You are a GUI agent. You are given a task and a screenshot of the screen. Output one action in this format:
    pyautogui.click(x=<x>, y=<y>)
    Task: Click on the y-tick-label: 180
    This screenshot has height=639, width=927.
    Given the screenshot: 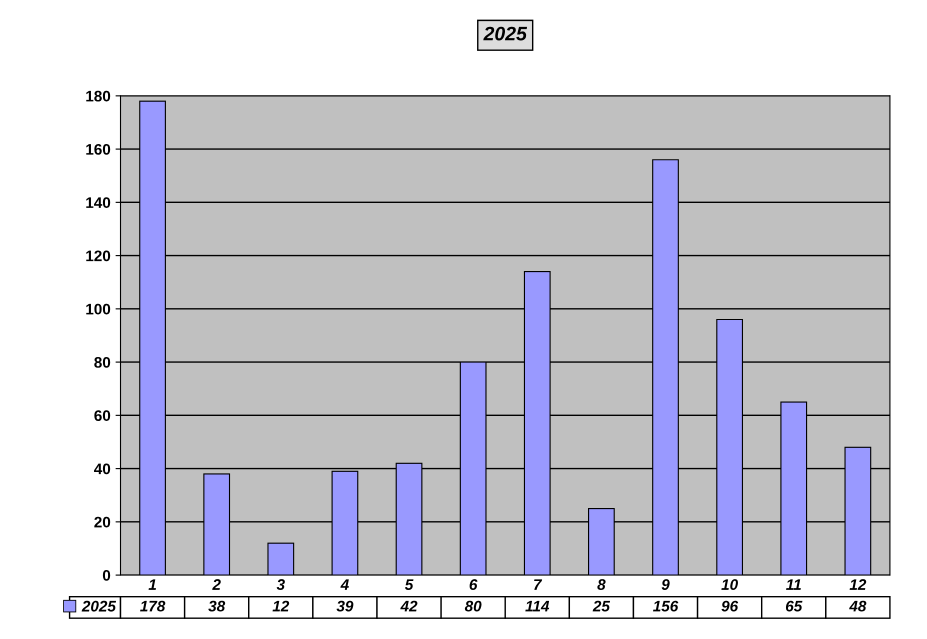 What is the action you would take?
    pyautogui.click(x=98, y=96)
    